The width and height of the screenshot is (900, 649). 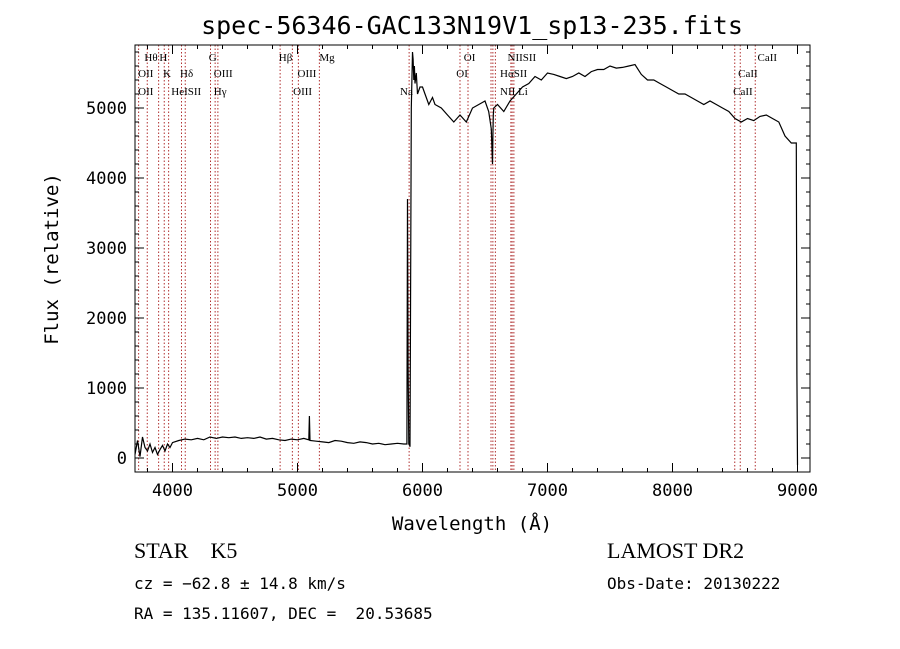 I want to click on line-label-1: H, so click(x=163, y=58).